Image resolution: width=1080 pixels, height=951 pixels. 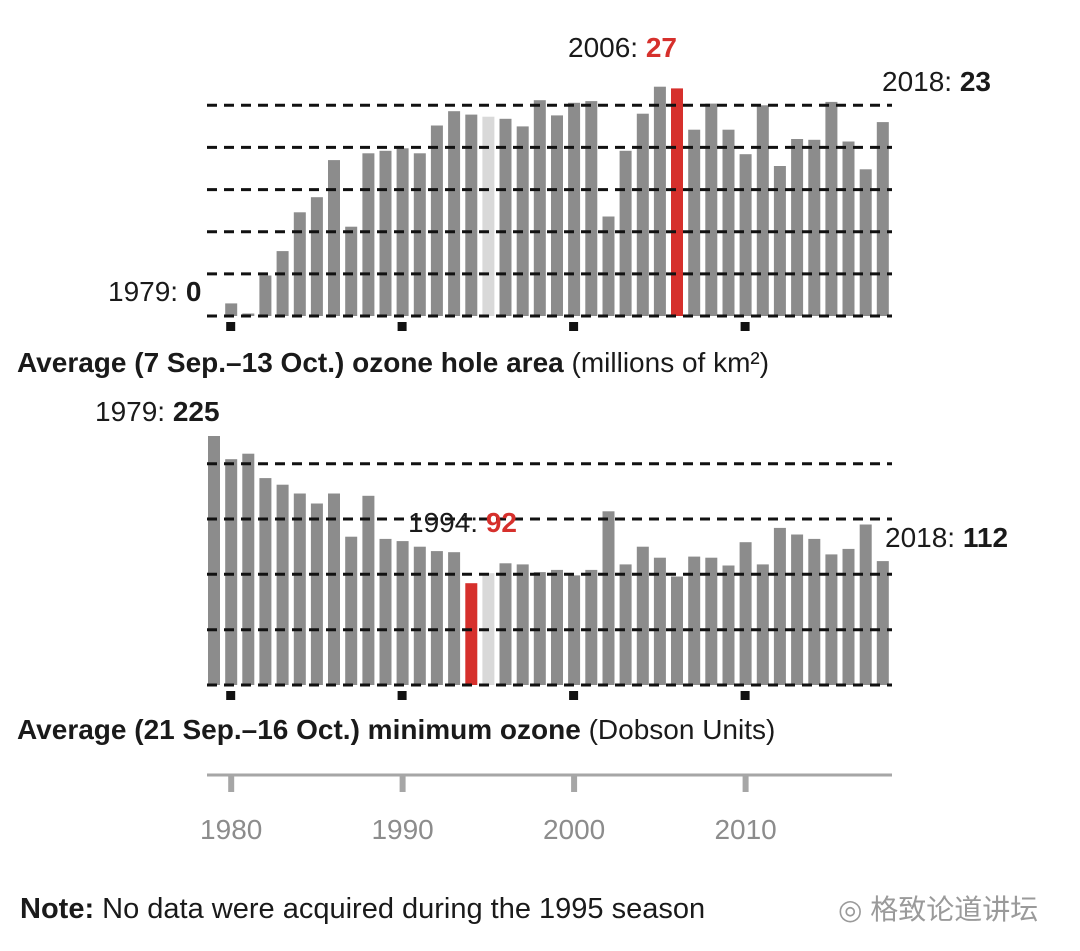 I want to click on ozone-bar-2005, so click(x=659, y=621).